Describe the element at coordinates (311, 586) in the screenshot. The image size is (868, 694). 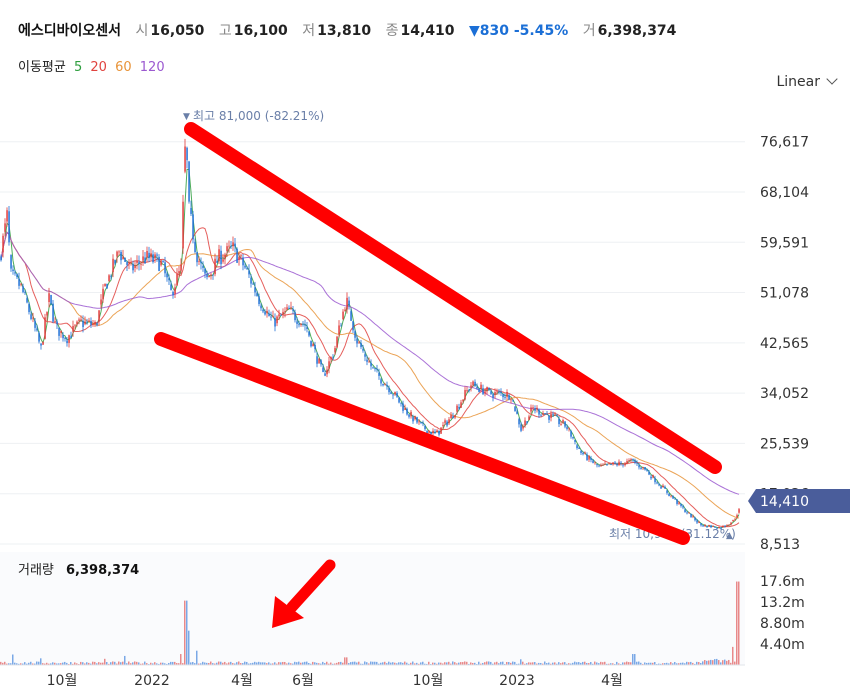
I see `arrow-shaft` at that location.